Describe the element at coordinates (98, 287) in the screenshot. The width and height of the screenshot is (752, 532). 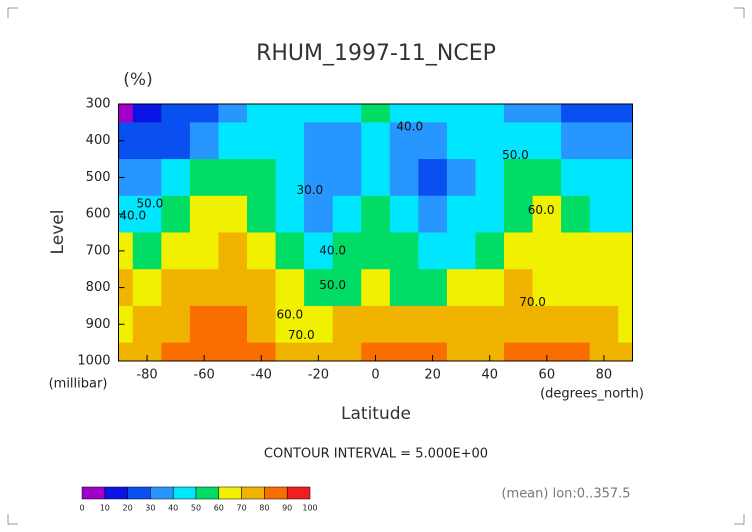
I see `y-tick-label: 800` at that location.